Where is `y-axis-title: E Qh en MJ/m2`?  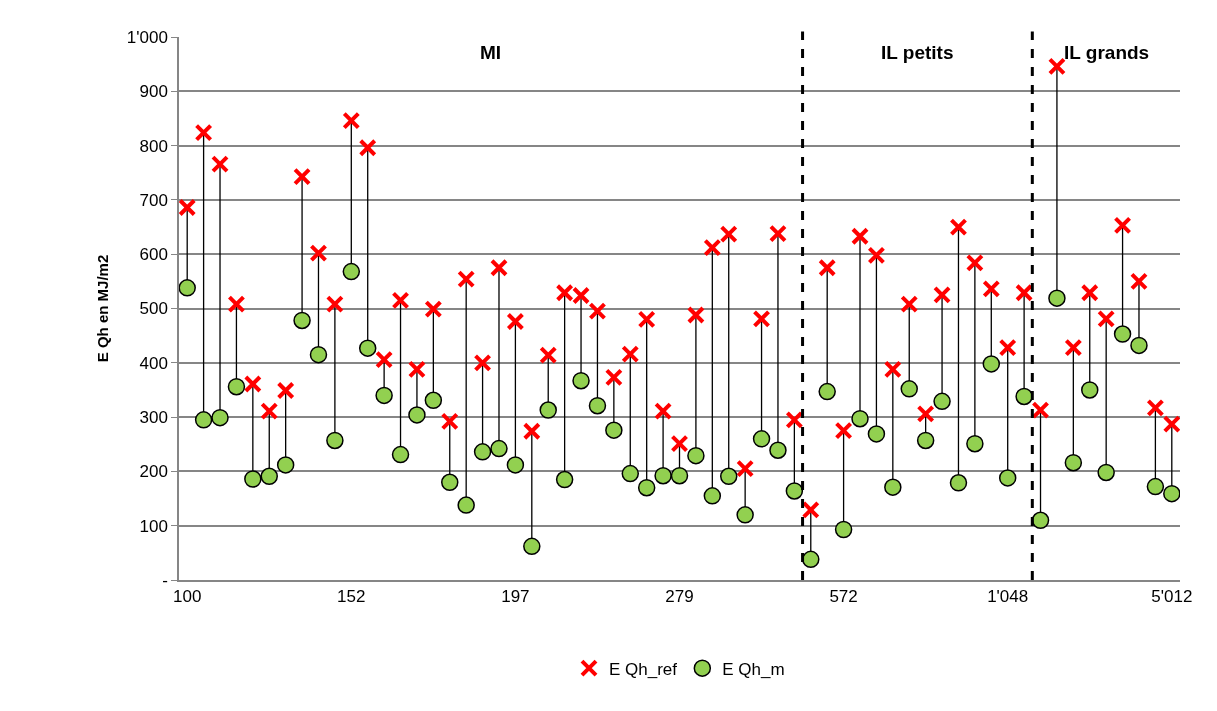
y-axis-title: E Qh en MJ/m2 is located at coordinates (102, 308).